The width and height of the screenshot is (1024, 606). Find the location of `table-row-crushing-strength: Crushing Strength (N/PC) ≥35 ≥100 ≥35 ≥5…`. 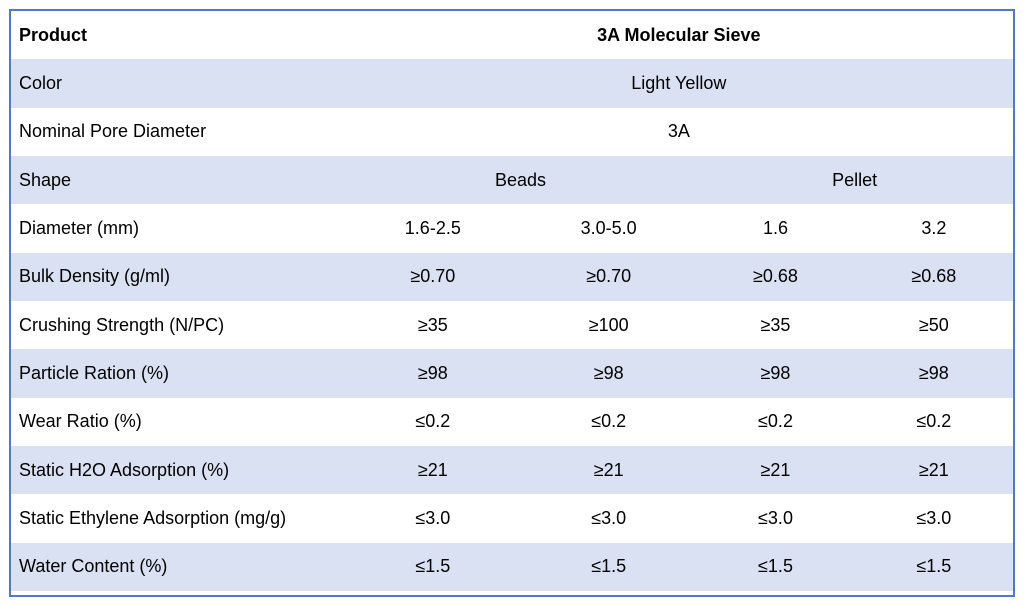

table-row-crushing-strength: Crushing Strength (N/PC) ≥35 ≥100 ≥35 ≥5… is located at coordinates (512, 325).